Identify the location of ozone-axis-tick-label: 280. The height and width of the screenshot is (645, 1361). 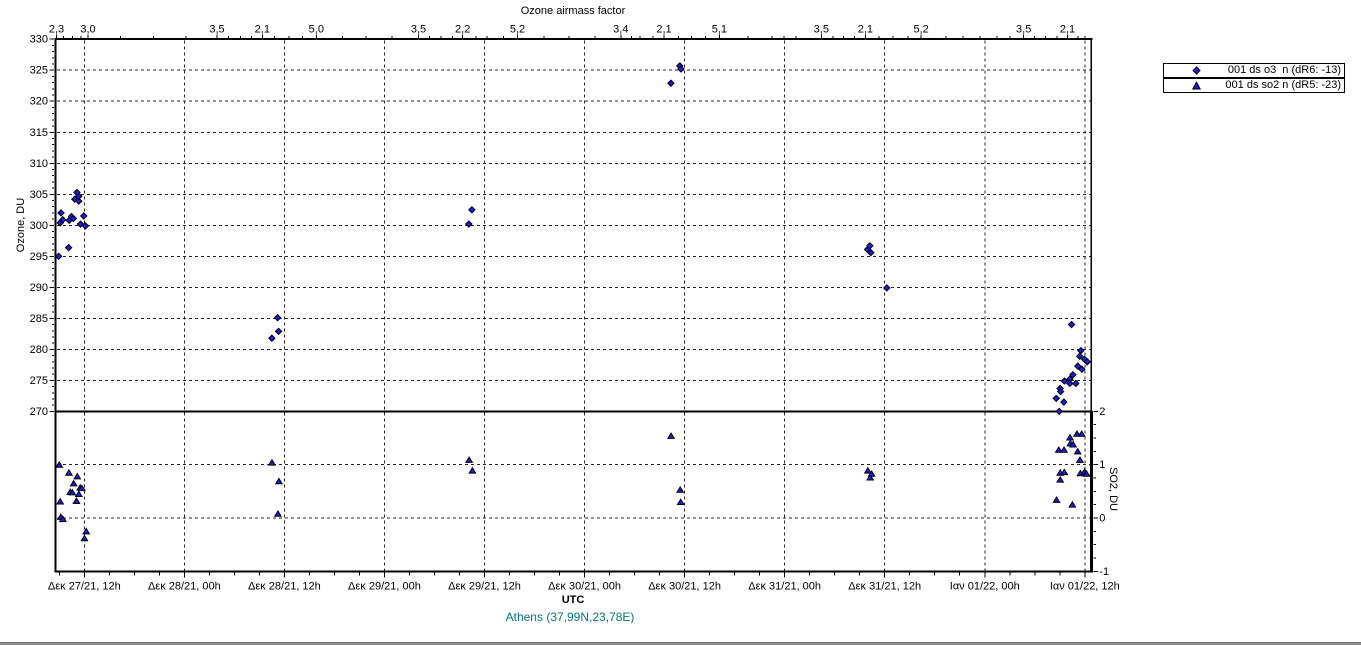
(39, 350).